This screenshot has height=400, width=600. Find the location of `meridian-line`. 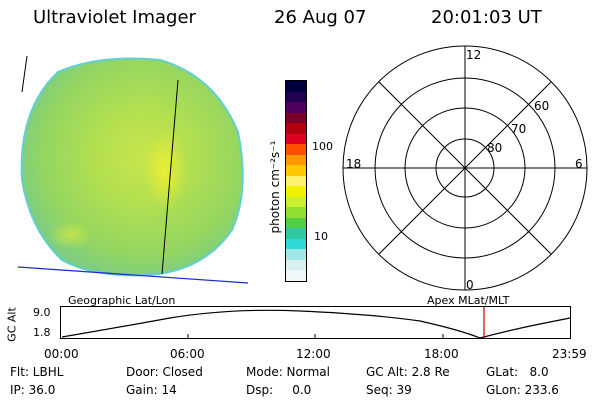

meridian-line is located at coordinates (170, 177).